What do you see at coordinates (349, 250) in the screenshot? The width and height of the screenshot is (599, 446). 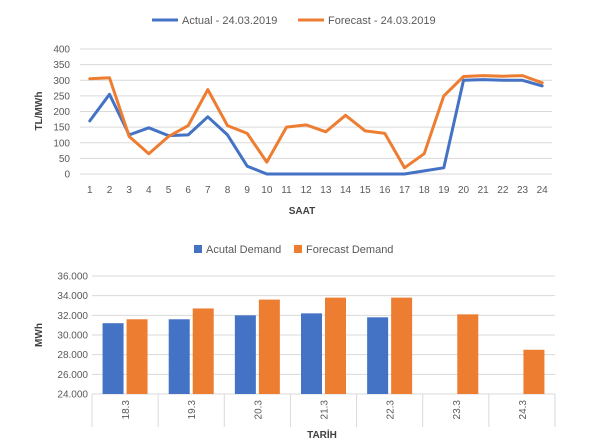 I see `legend-label-forecast-demand: Forecast Demand` at bounding box center [349, 250].